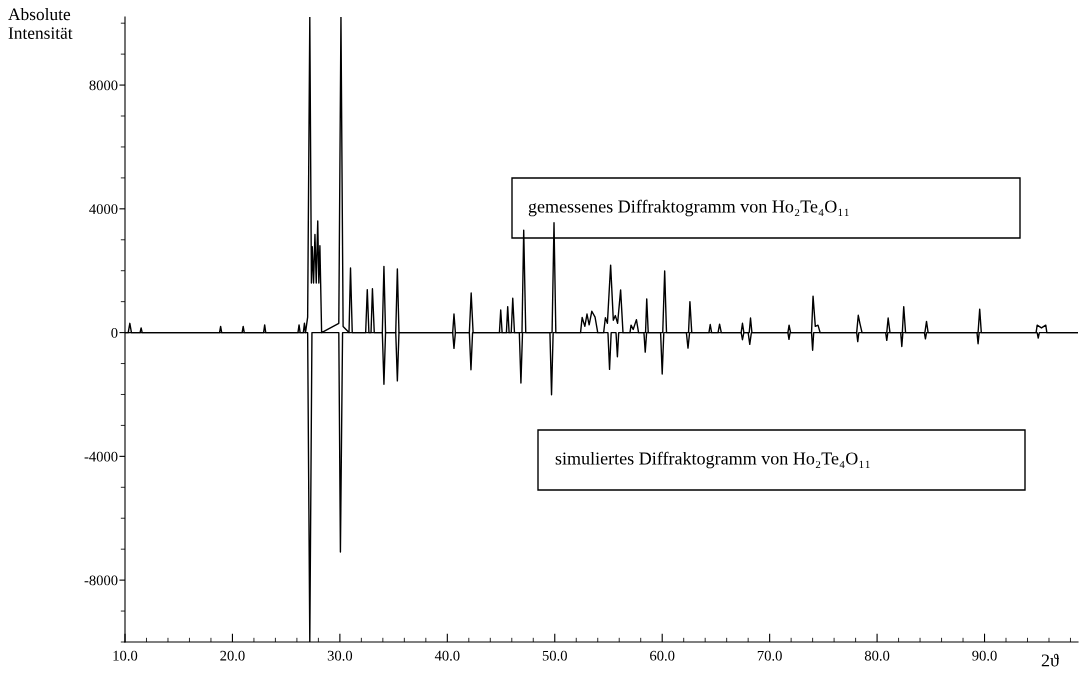 Image resolution: width=1081 pixels, height=675 pixels. Describe the element at coordinates (662, 655) in the screenshot. I see `x-tick-label: 60.0` at that location.